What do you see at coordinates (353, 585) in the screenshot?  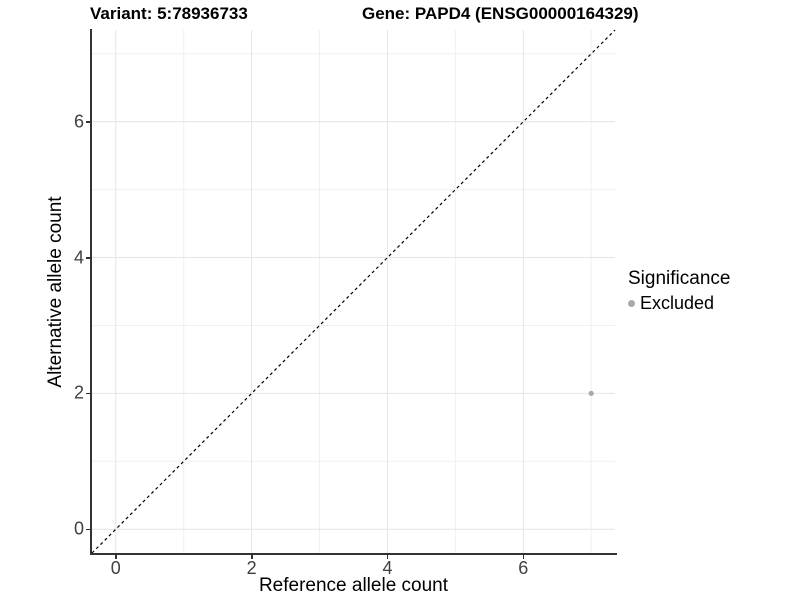 I see `x-axis-title: Reference allele count` at bounding box center [353, 585].